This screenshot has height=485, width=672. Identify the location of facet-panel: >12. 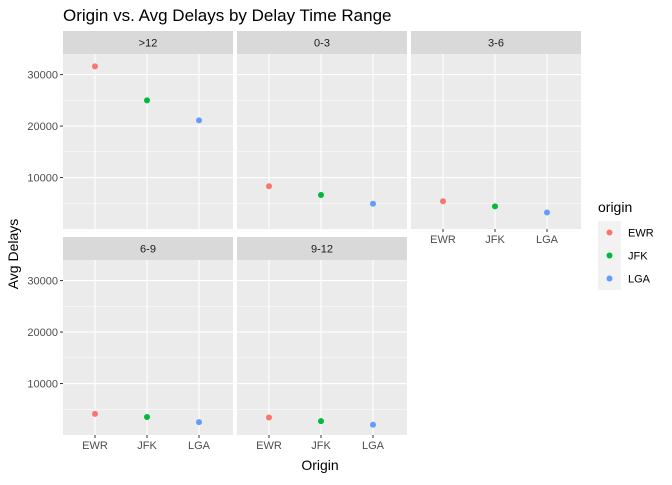
(148, 130).